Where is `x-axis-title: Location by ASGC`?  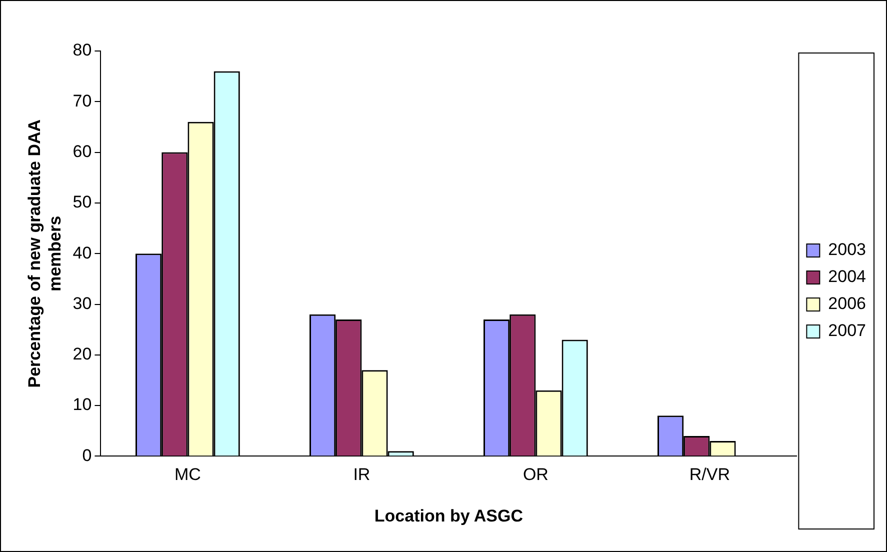 x-axis-title: Location by ASGC is located at coordinates (448, 516).